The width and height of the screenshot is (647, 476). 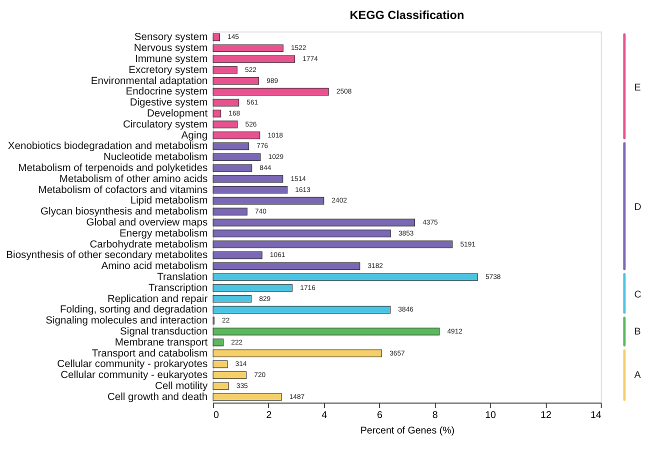 What do you see at coordinates (171, 38) in the screenshot?
I see `y-tick-label: Sensory system` at bounding box center [171, 38].